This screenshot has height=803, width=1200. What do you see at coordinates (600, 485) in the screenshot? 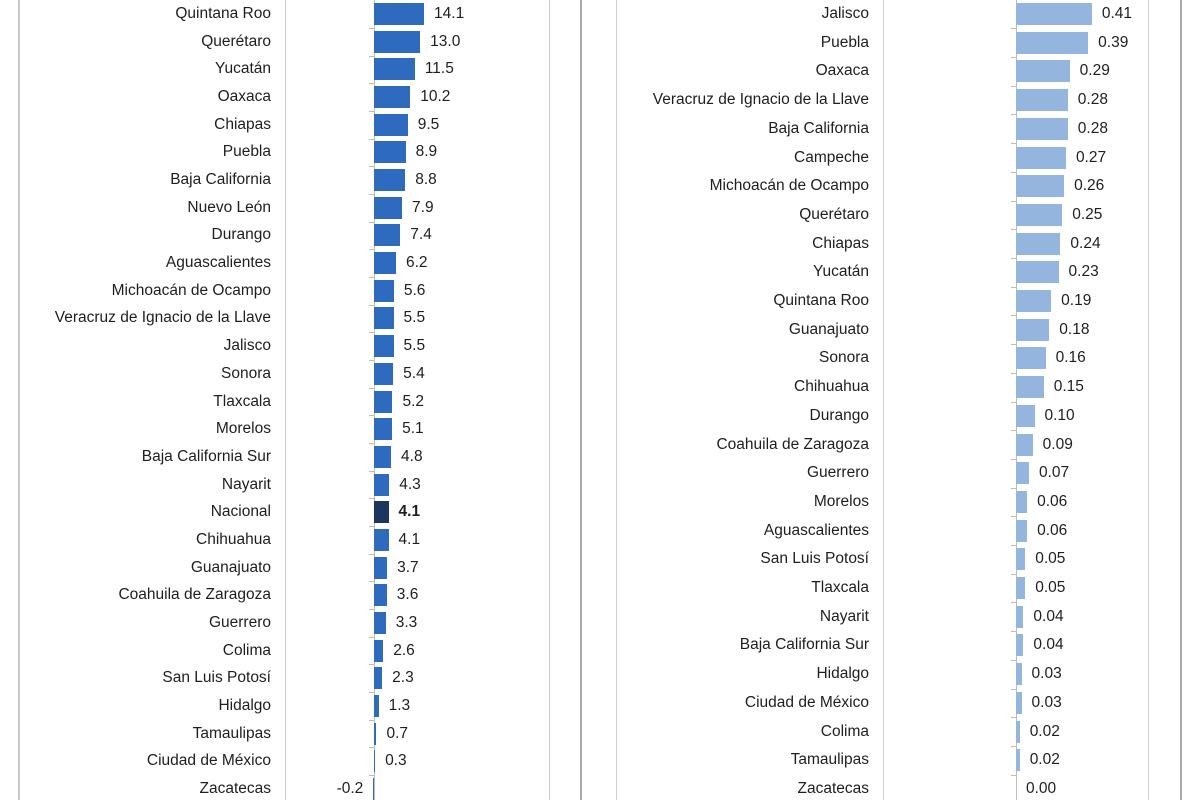
I see `chart-row: Nayarit 4.3` at bounding box center [600, 485].